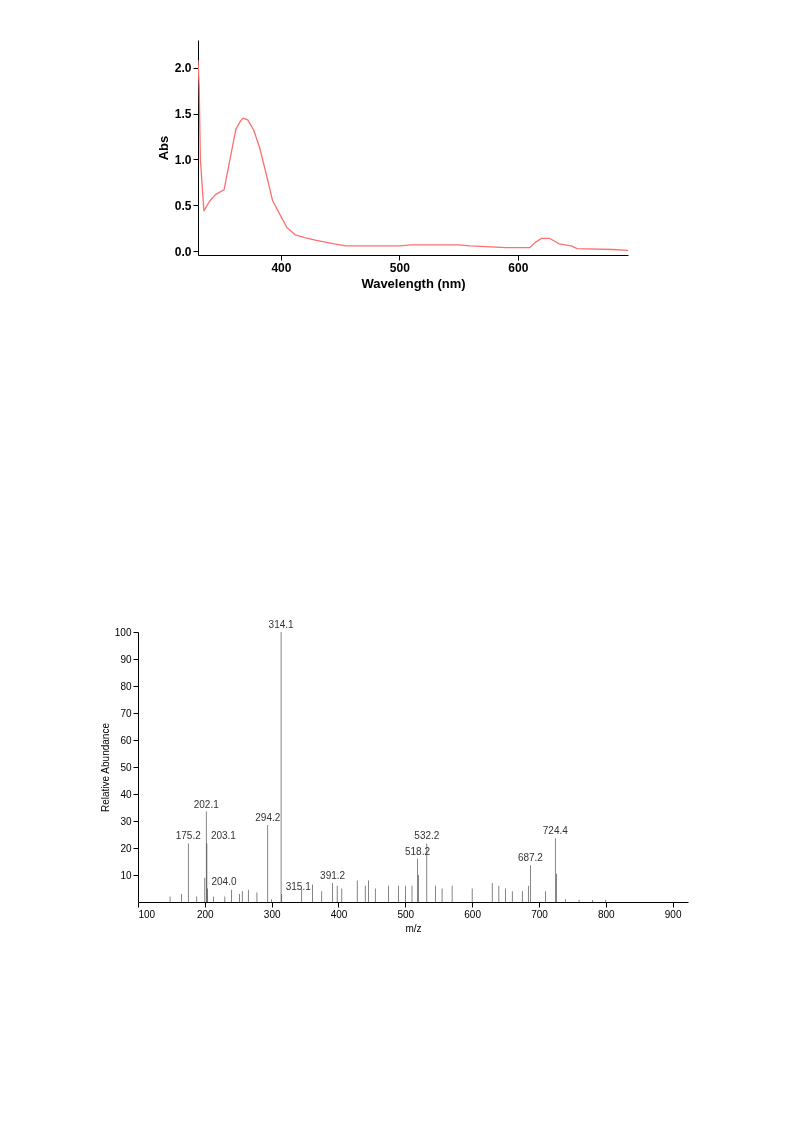  Describe the element at coordinates (417, 851) in the screenshot. I see `annotation: 518.2` at that location.